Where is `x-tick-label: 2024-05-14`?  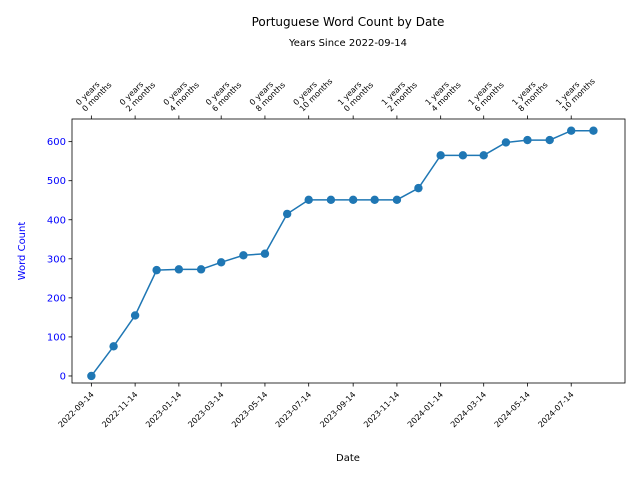 x-tick-label: 2024-05-14 is located at coordinates (512, 409).